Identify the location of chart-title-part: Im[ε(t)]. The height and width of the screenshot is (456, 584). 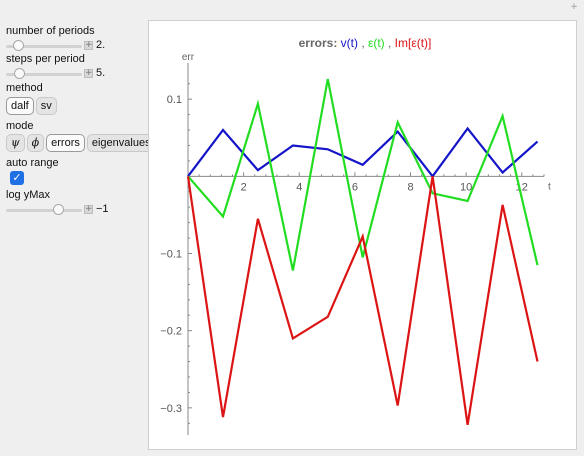
(411, 43).